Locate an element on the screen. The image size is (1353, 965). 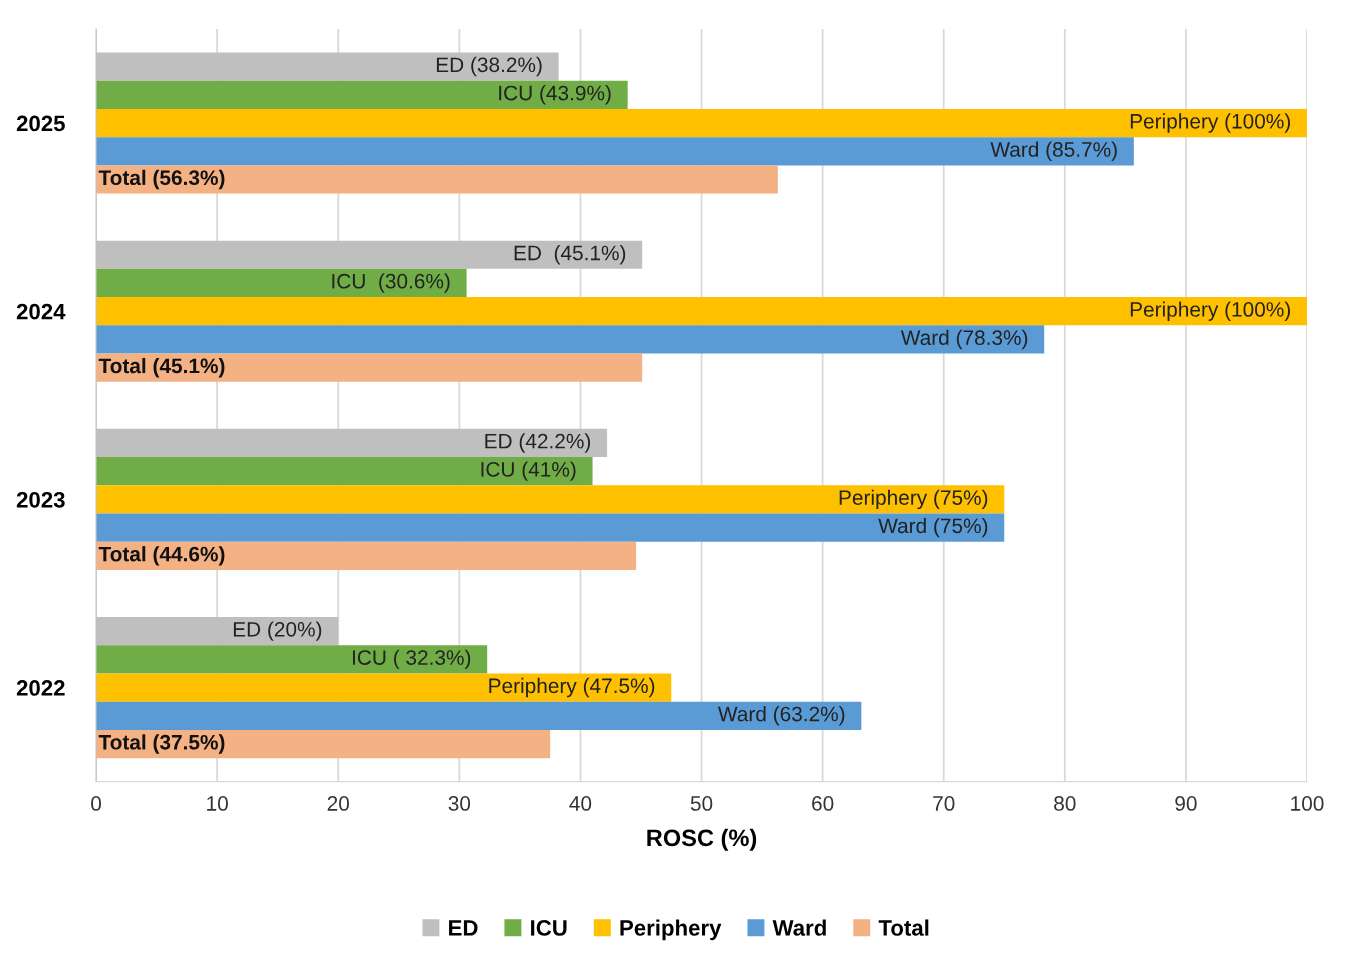
data-label: Total (37.5%) is located at coordinates (161, 744).